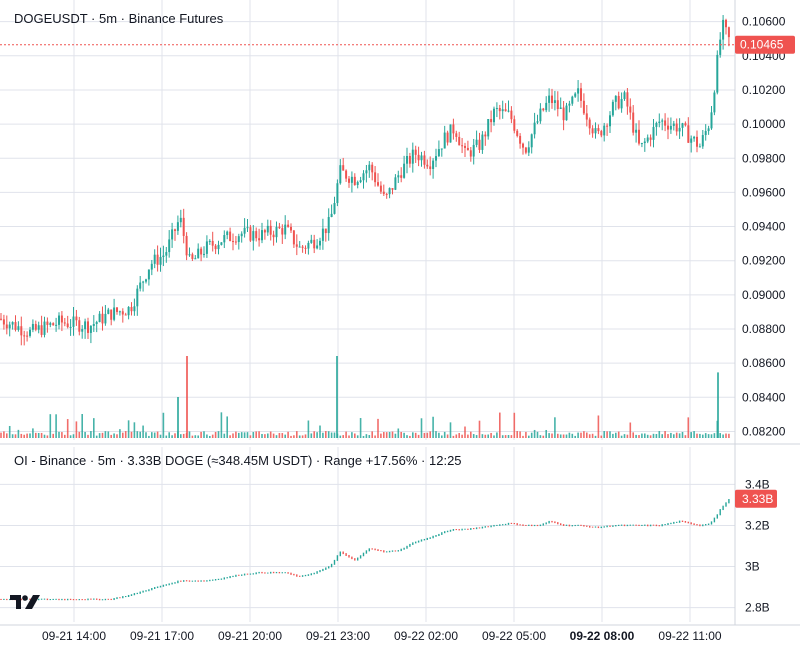 This screenshot has height=655, width=800. What do you see at coordinates (689, 636) in the screenshot?
I see `time-axis-tick-label: 09-22 11:00` at bounding box center [689, 636].